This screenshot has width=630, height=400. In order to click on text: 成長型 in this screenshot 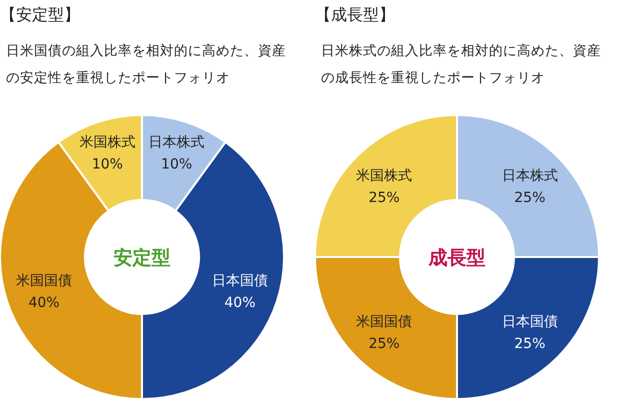, I will do `click(457, 258)`.